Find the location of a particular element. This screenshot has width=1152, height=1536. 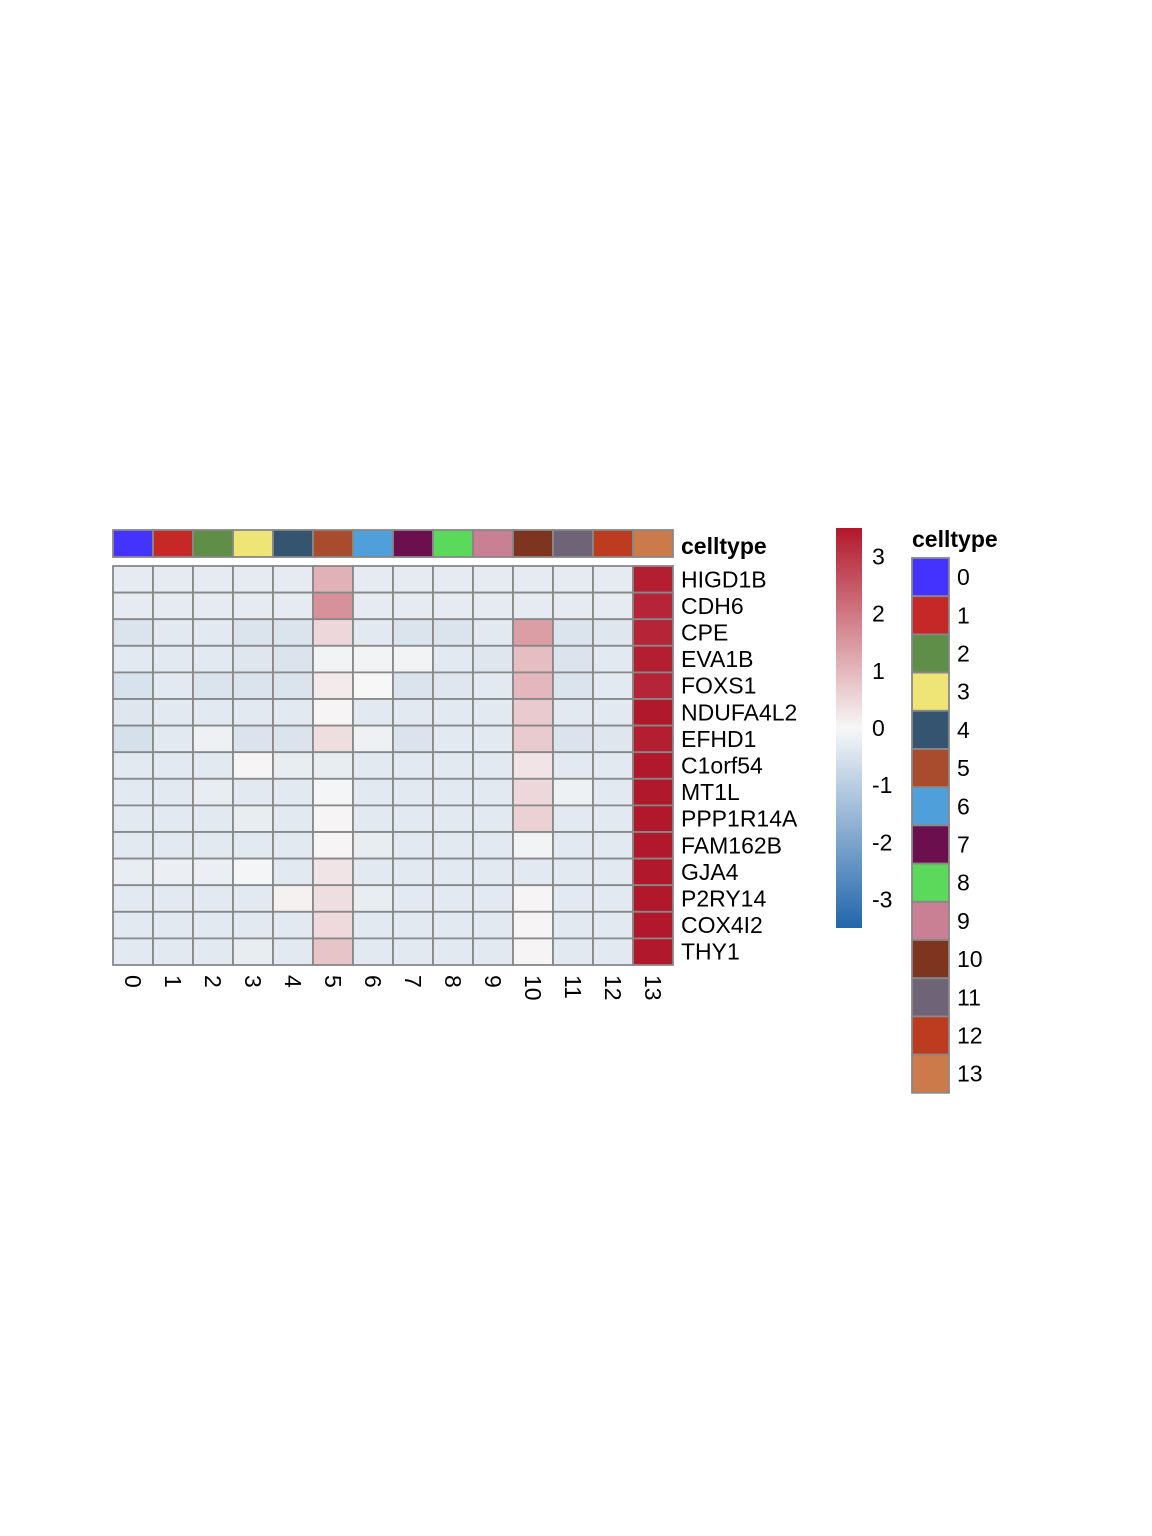

heatmap-grid is located at coordinates (393, 765).